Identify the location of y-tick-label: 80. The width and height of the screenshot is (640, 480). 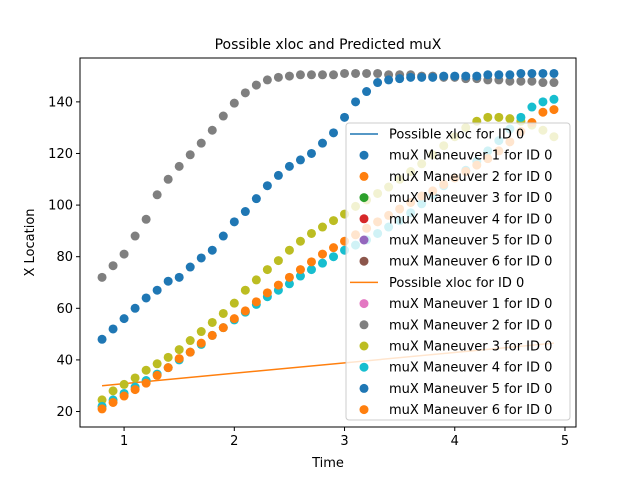
(64, 257).